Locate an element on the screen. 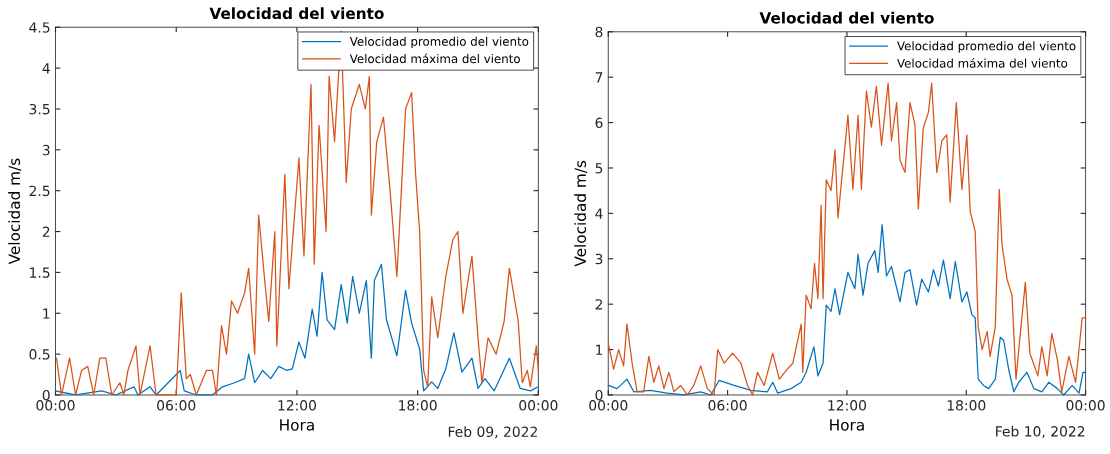 The width and height of the screenshot is (1110, 454). y-tick-label: 0.5 is located at coordinates (39, 354).